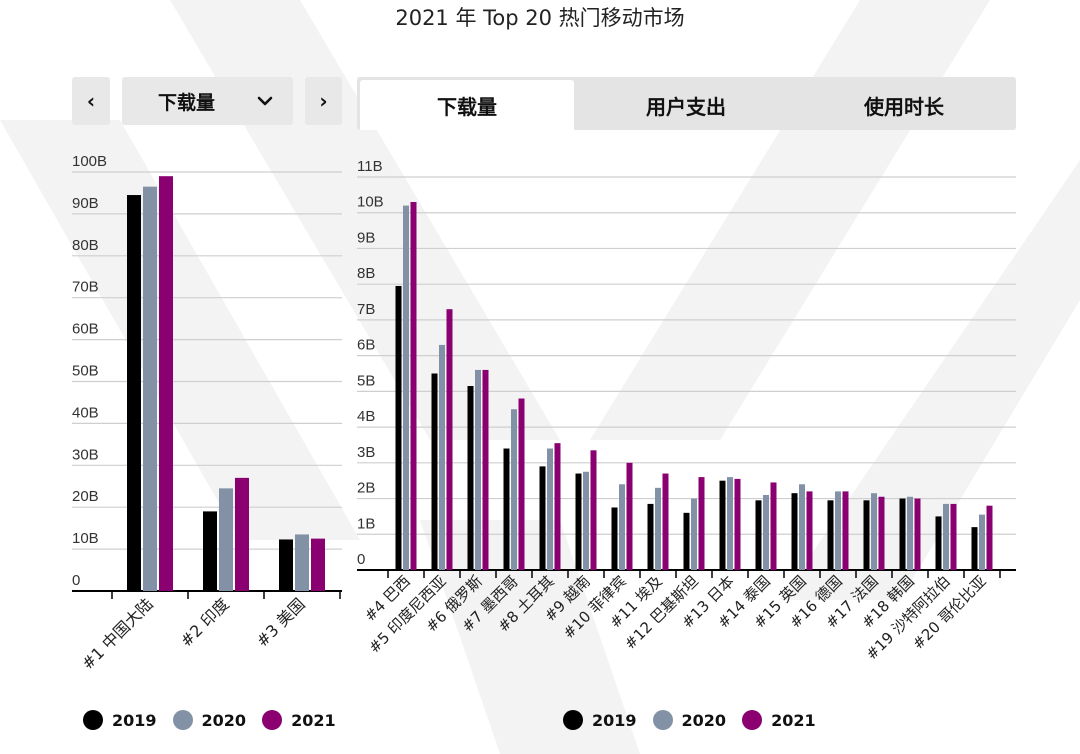  I want to click on chevron-right-icon: ›, so click(323, 101).